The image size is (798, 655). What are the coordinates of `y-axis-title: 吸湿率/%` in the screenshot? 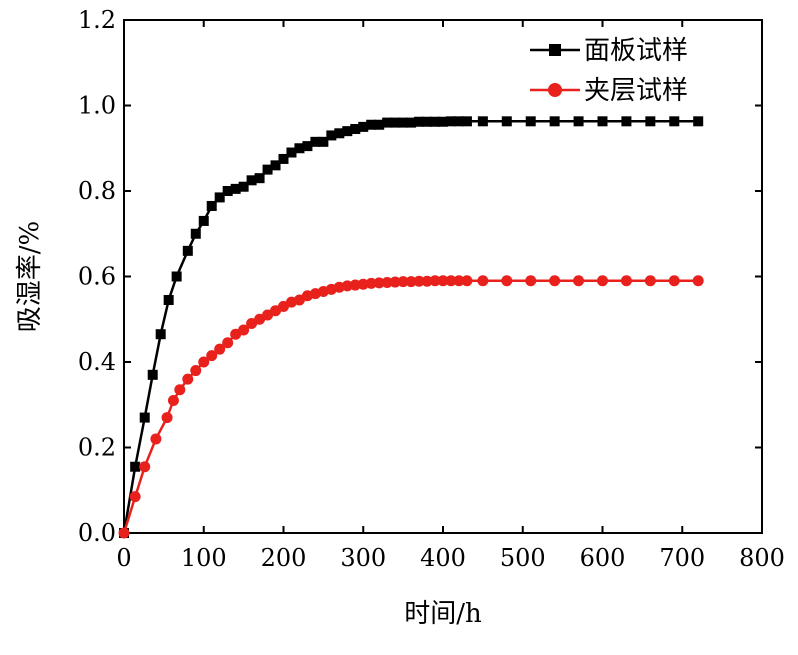 It's located at (30, 276).